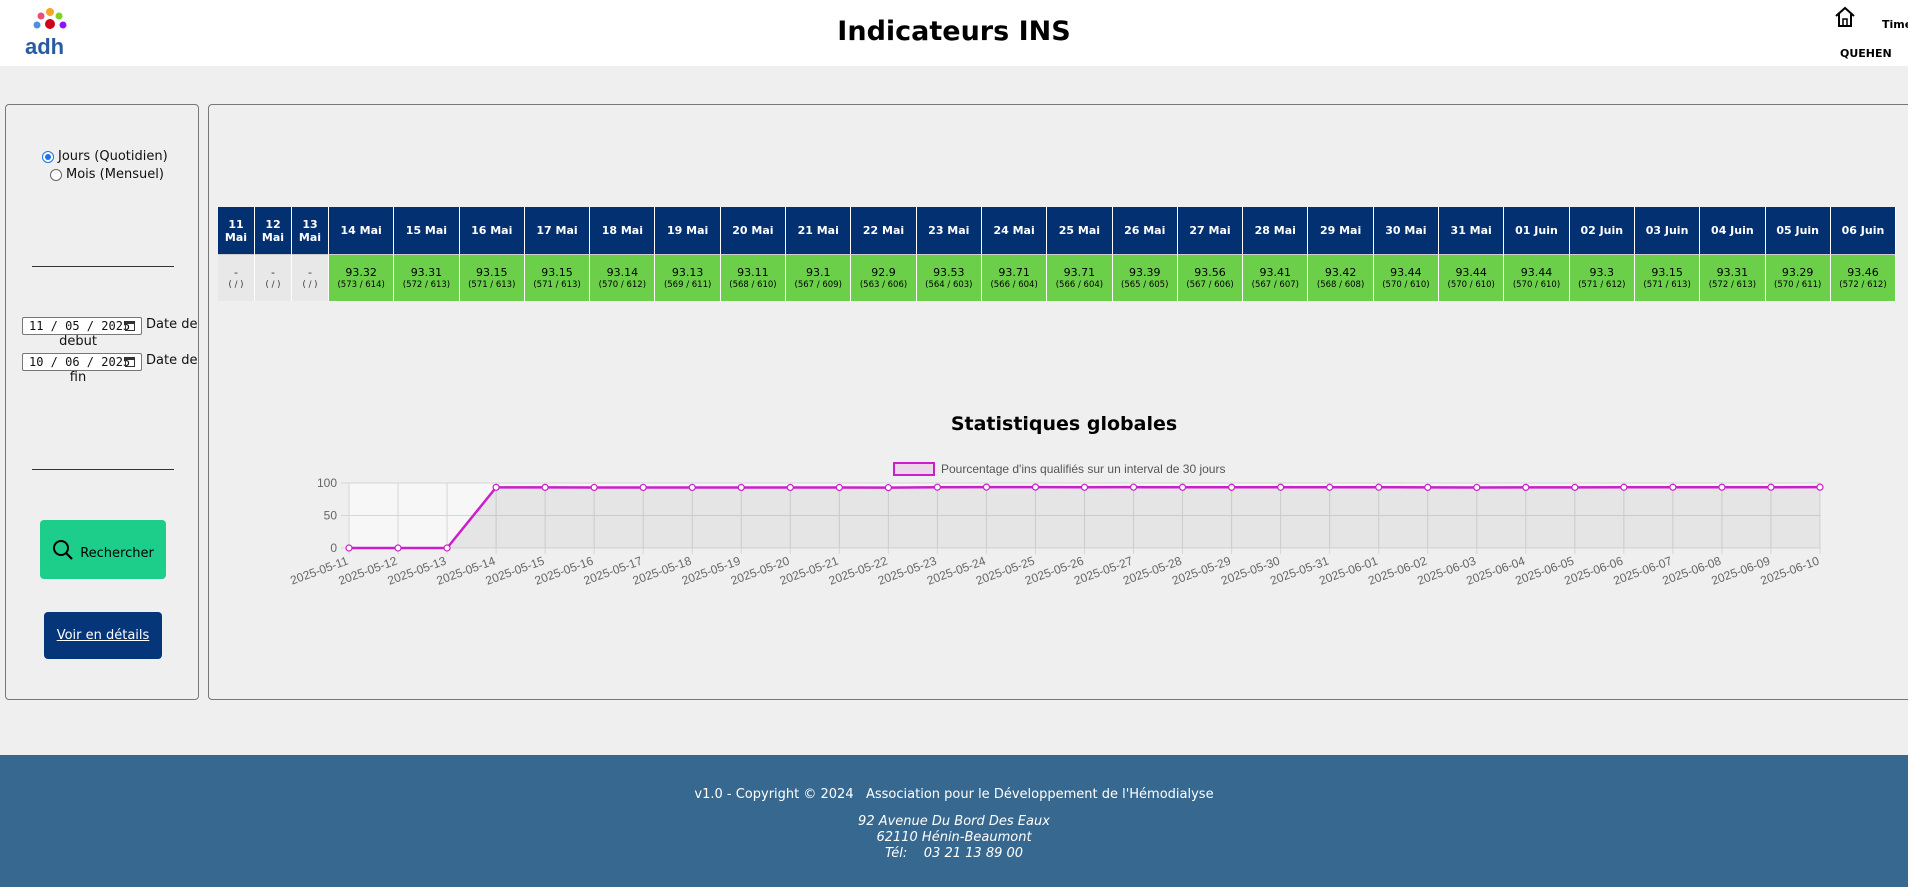 This screenshot has width=1908, height=887. What do you see at coordinates (172, 324) in the screenshot?
I see `start-date-label: Date de` at bounding box center [172, 324].